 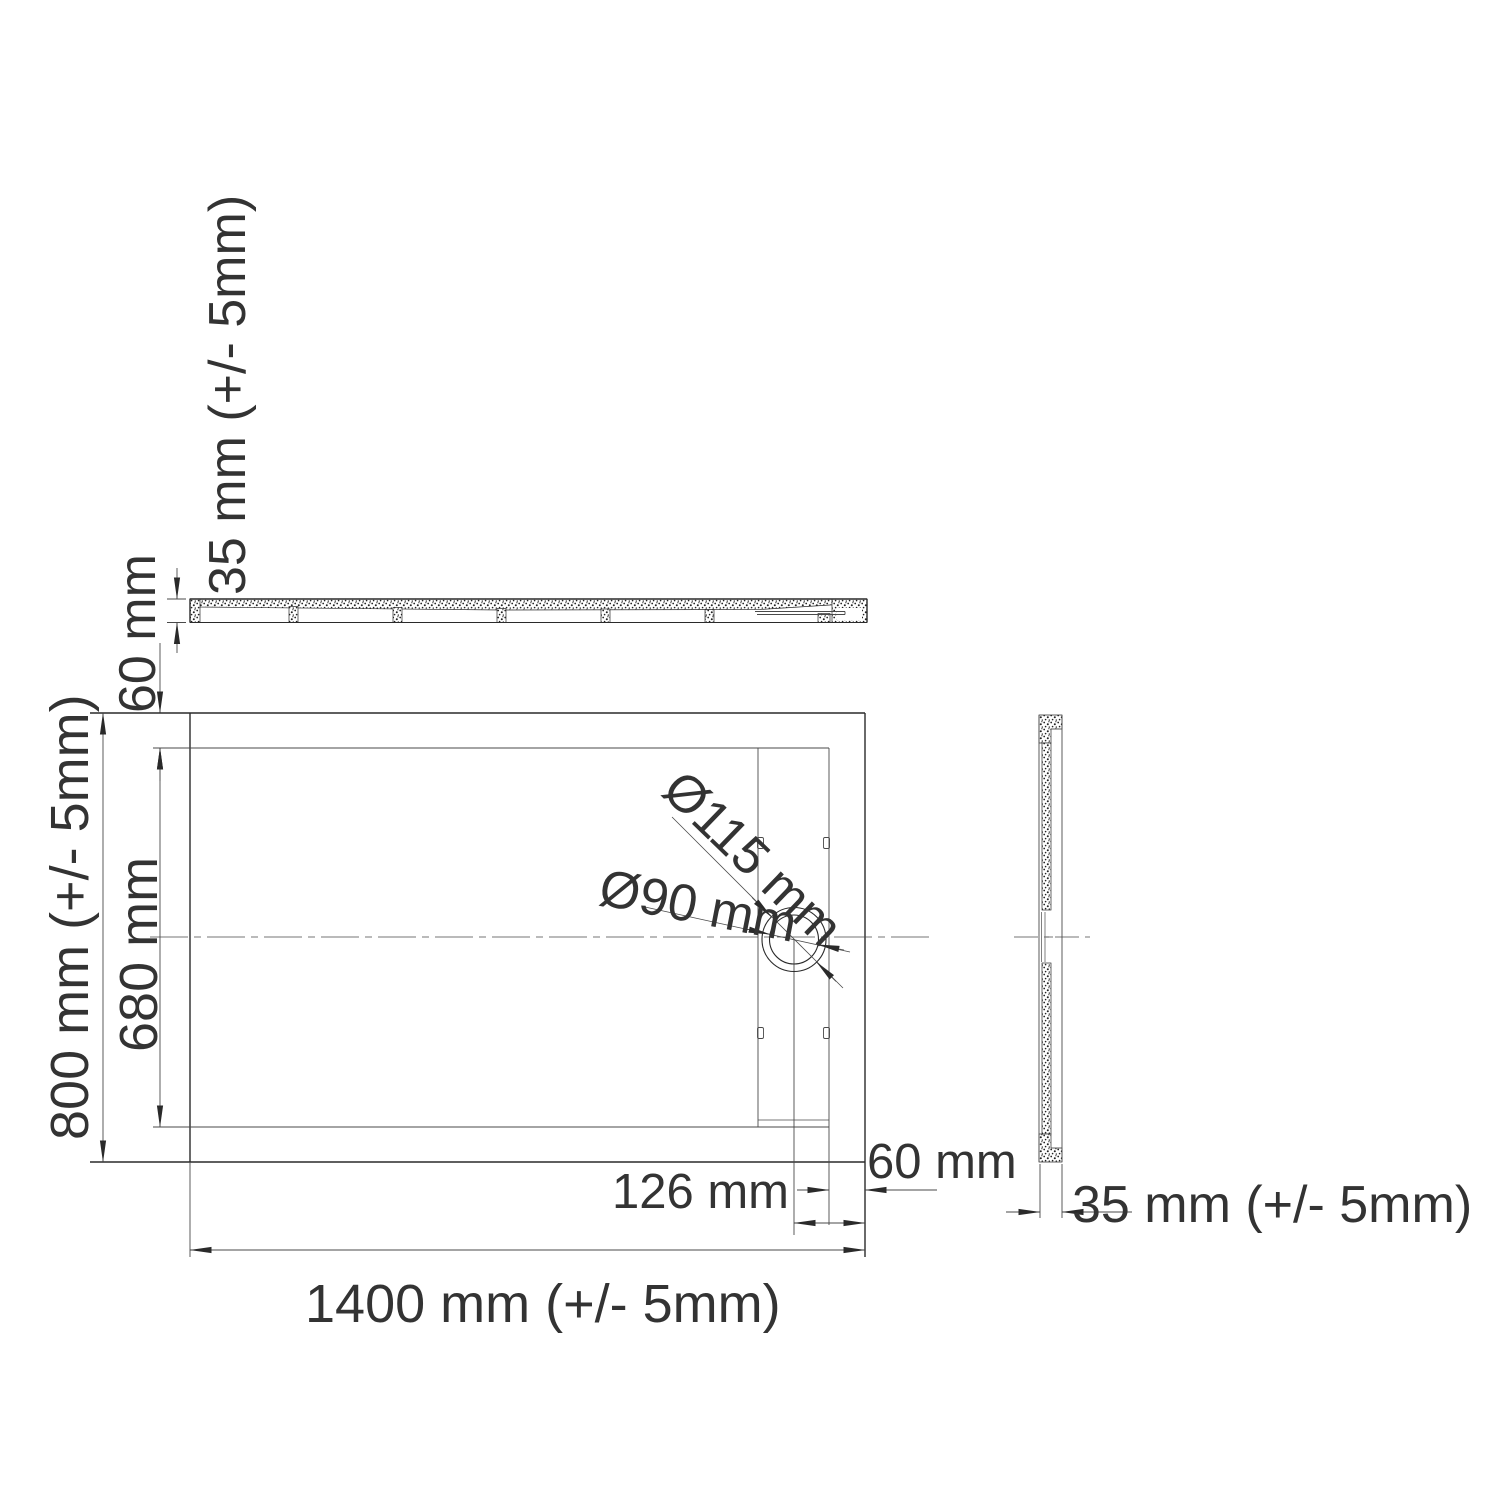 I want to click on top-section-view, so click(x=528, y=610).